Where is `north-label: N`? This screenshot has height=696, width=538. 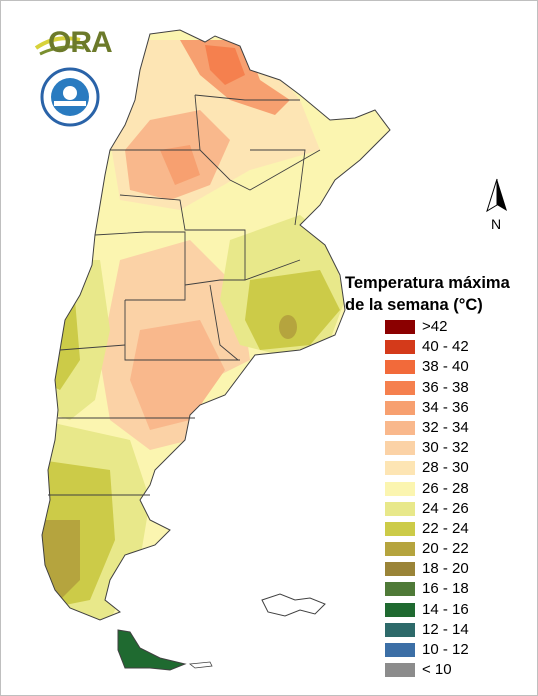
north-label: N is located at coordinates (496, 224).